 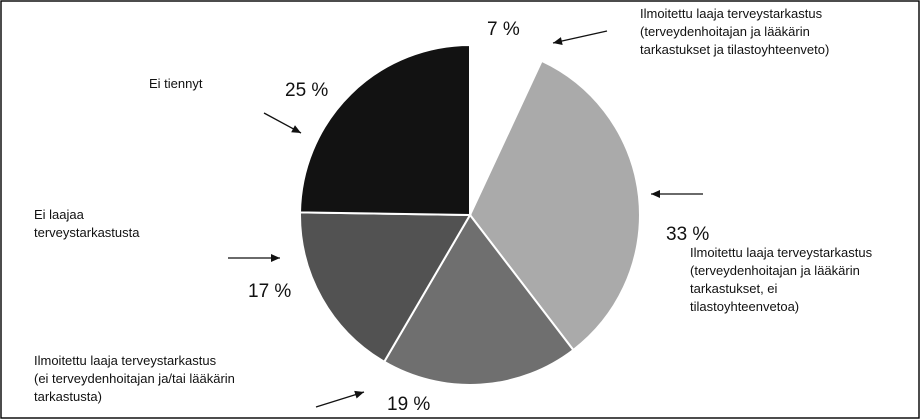 What do you see at coordinates (59, 214) in the screenshot?
I see `category-label-line: Ei laajaa` at bounding box center [59, 214].